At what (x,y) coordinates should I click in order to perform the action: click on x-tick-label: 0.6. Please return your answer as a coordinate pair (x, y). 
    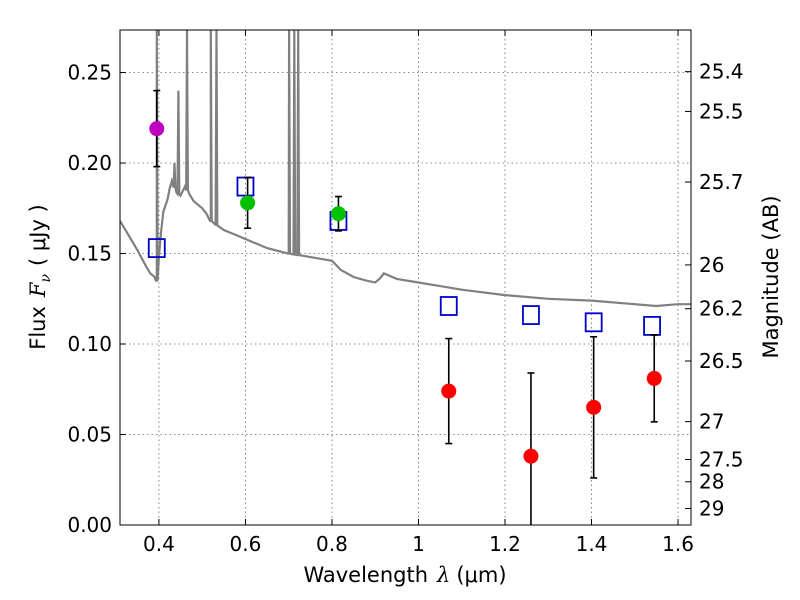
    Looking at the image, I should click on (246, 544).